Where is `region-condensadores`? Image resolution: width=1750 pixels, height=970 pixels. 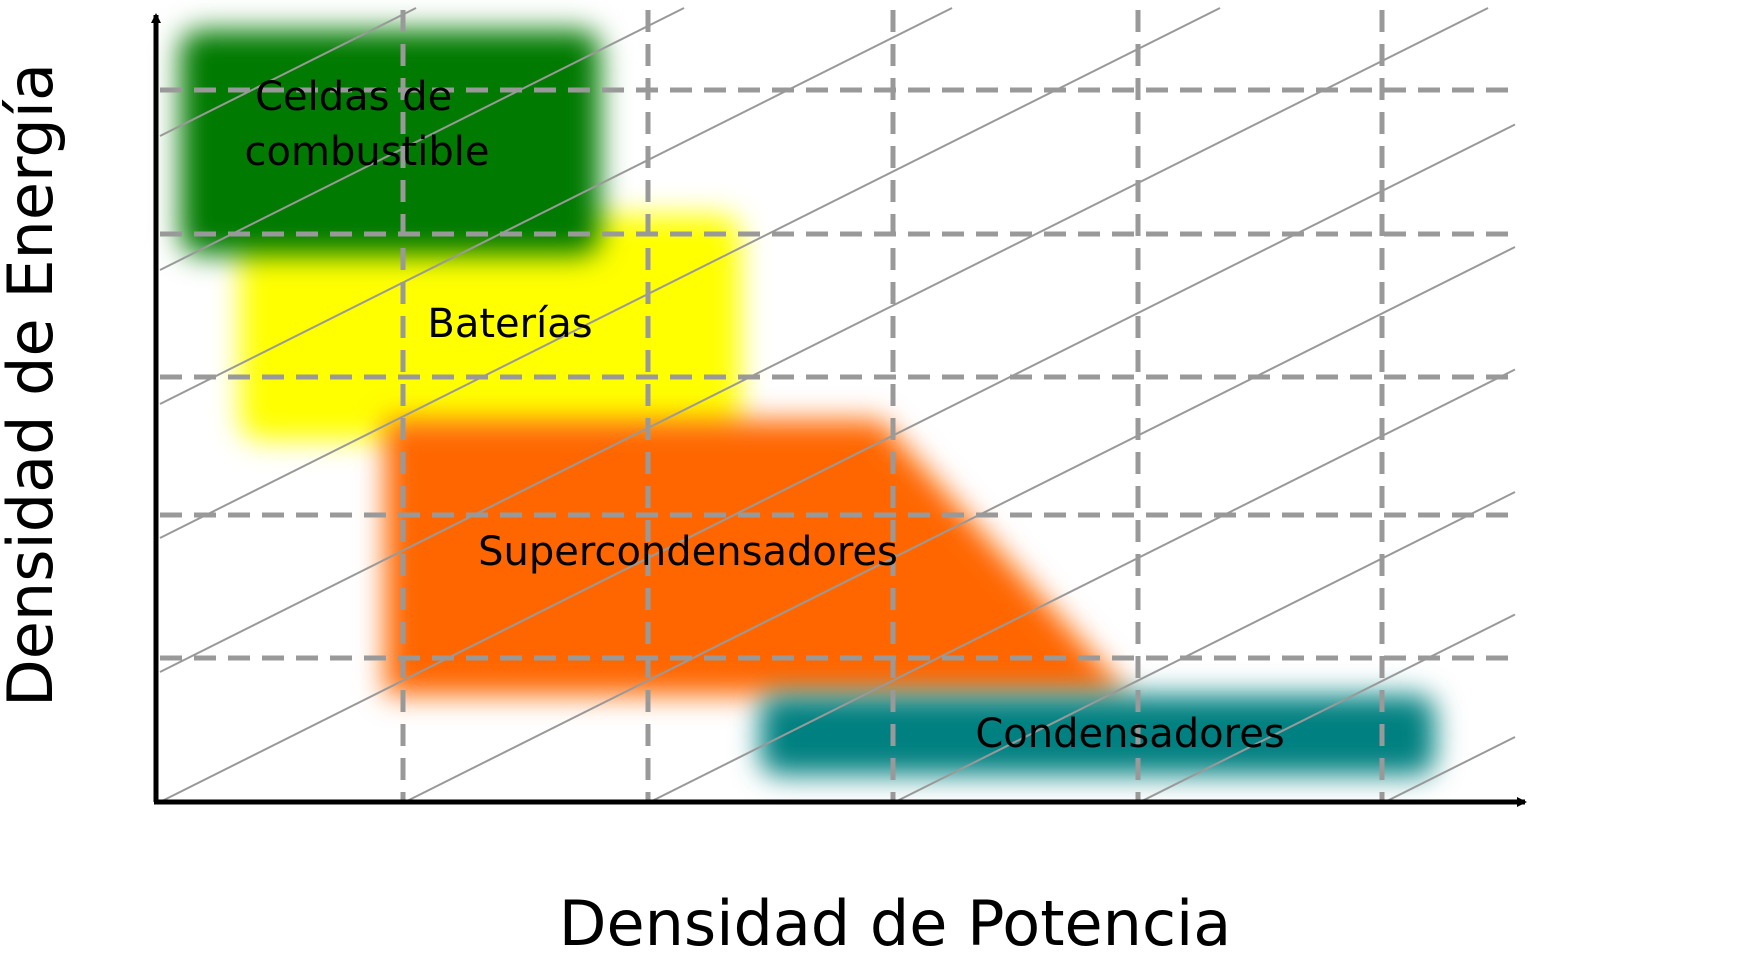
region-condensadores is located at coordinates (1097, 735).